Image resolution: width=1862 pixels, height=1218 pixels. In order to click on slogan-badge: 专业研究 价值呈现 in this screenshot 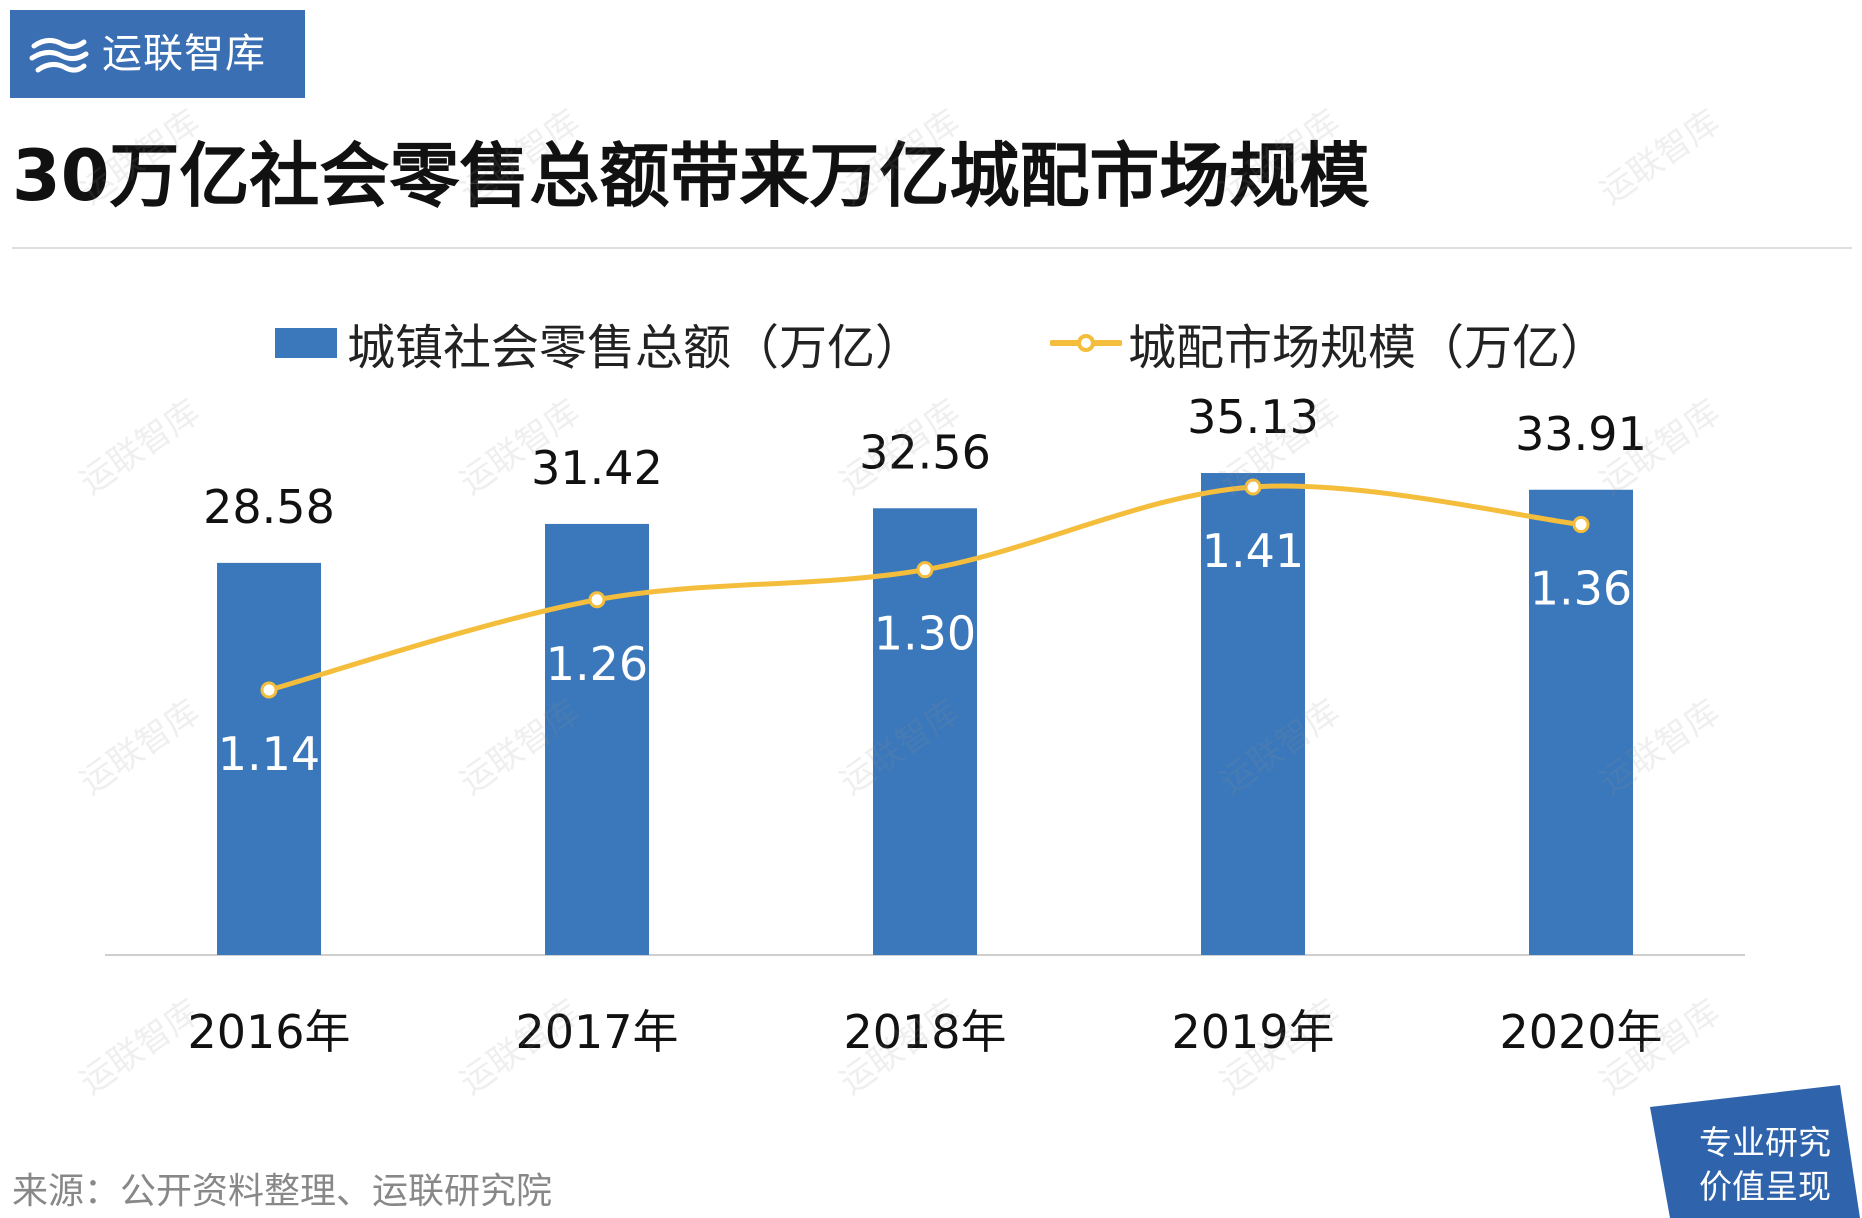, I will do `click(1755, 1151)`.